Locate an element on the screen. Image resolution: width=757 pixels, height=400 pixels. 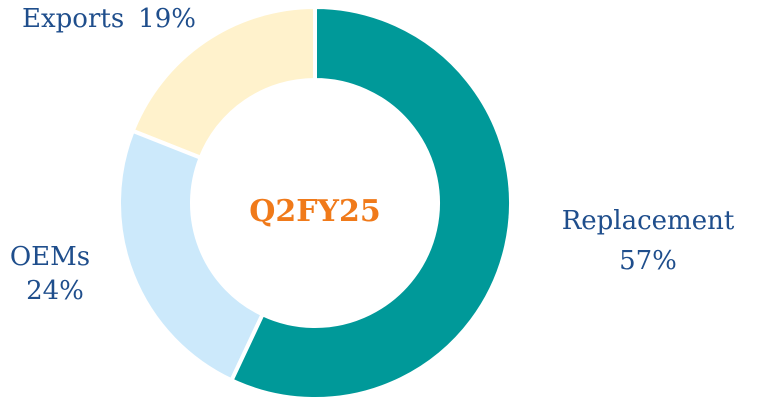
center-label: Q2FY25 is located at coordinates (314, 211).